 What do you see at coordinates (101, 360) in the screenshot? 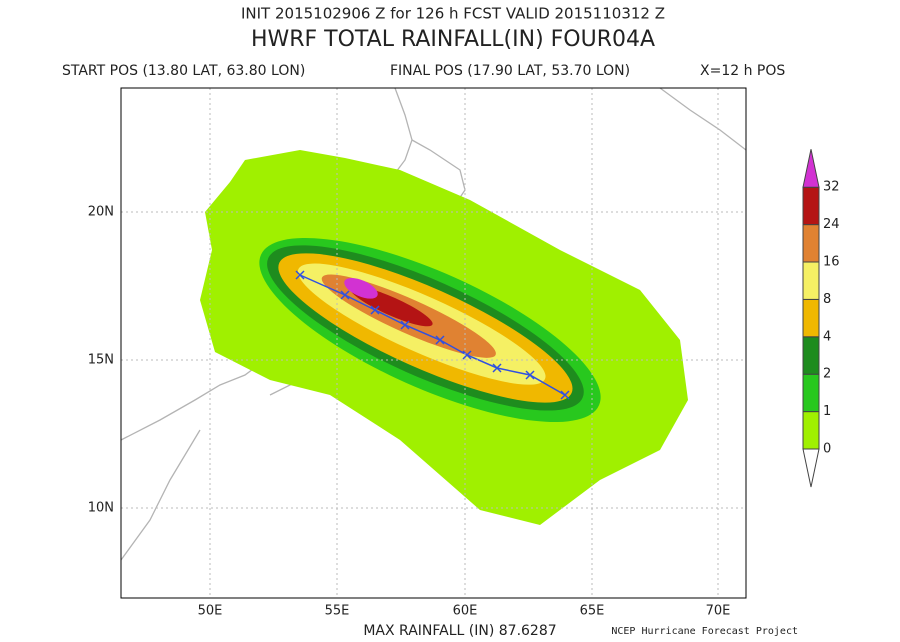
I see `y-tick-label: 15N` at bounding box center [101, 360].